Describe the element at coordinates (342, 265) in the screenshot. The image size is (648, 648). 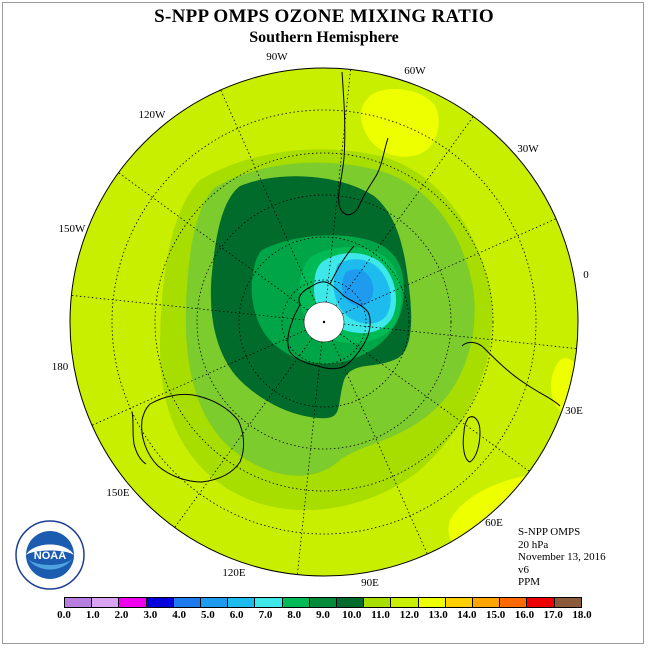
I see `coastline-antarctic-peninsula` at that location.